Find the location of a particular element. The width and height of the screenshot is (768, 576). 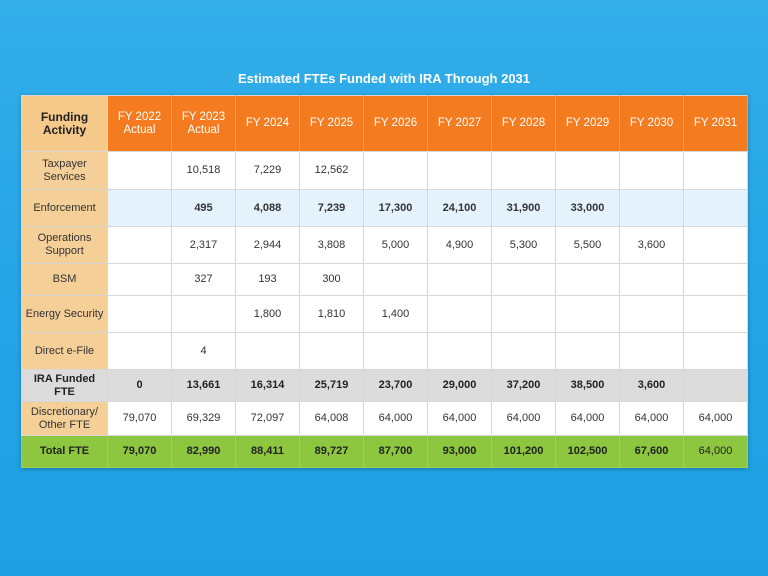

row-label: Total FTE is located at coordinates (64, 451).